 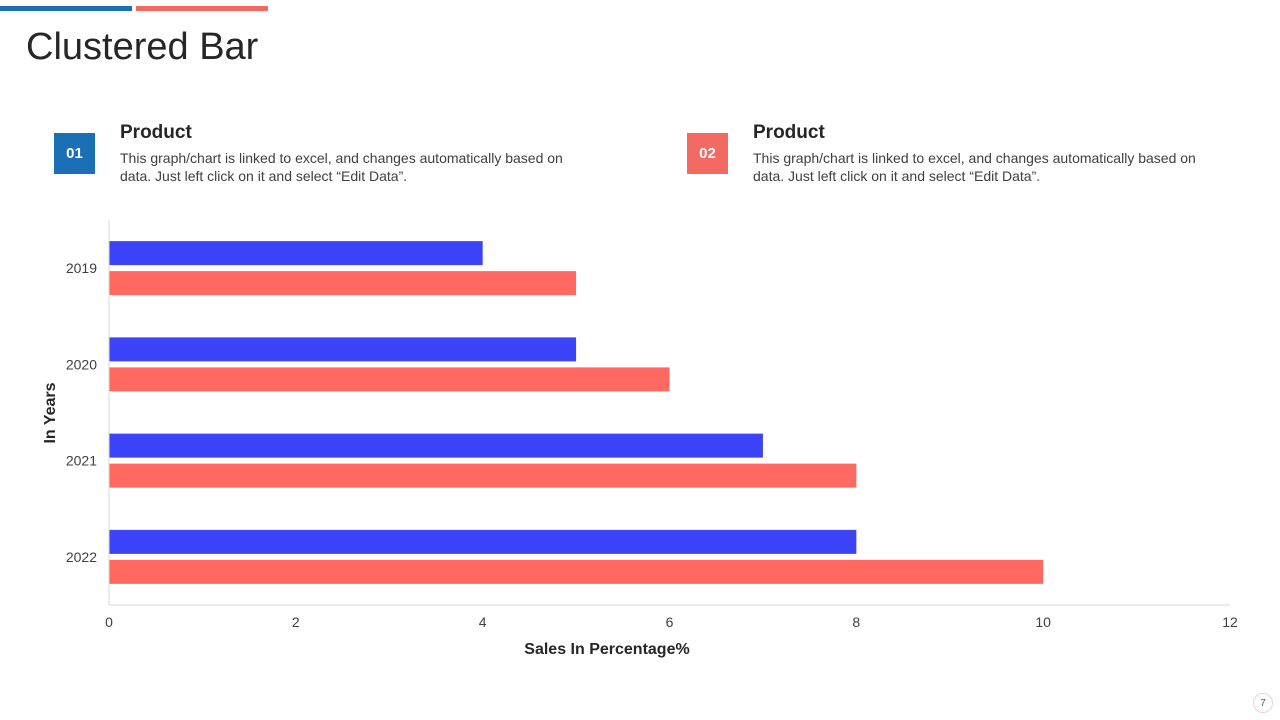 I want to click on y-tick-label: 2022, so click(x=81, y=557).